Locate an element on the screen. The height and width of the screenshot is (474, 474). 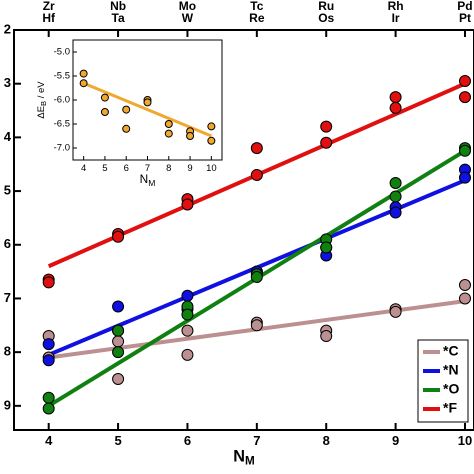
legend-label: *O is located at coordinates (451, 389).